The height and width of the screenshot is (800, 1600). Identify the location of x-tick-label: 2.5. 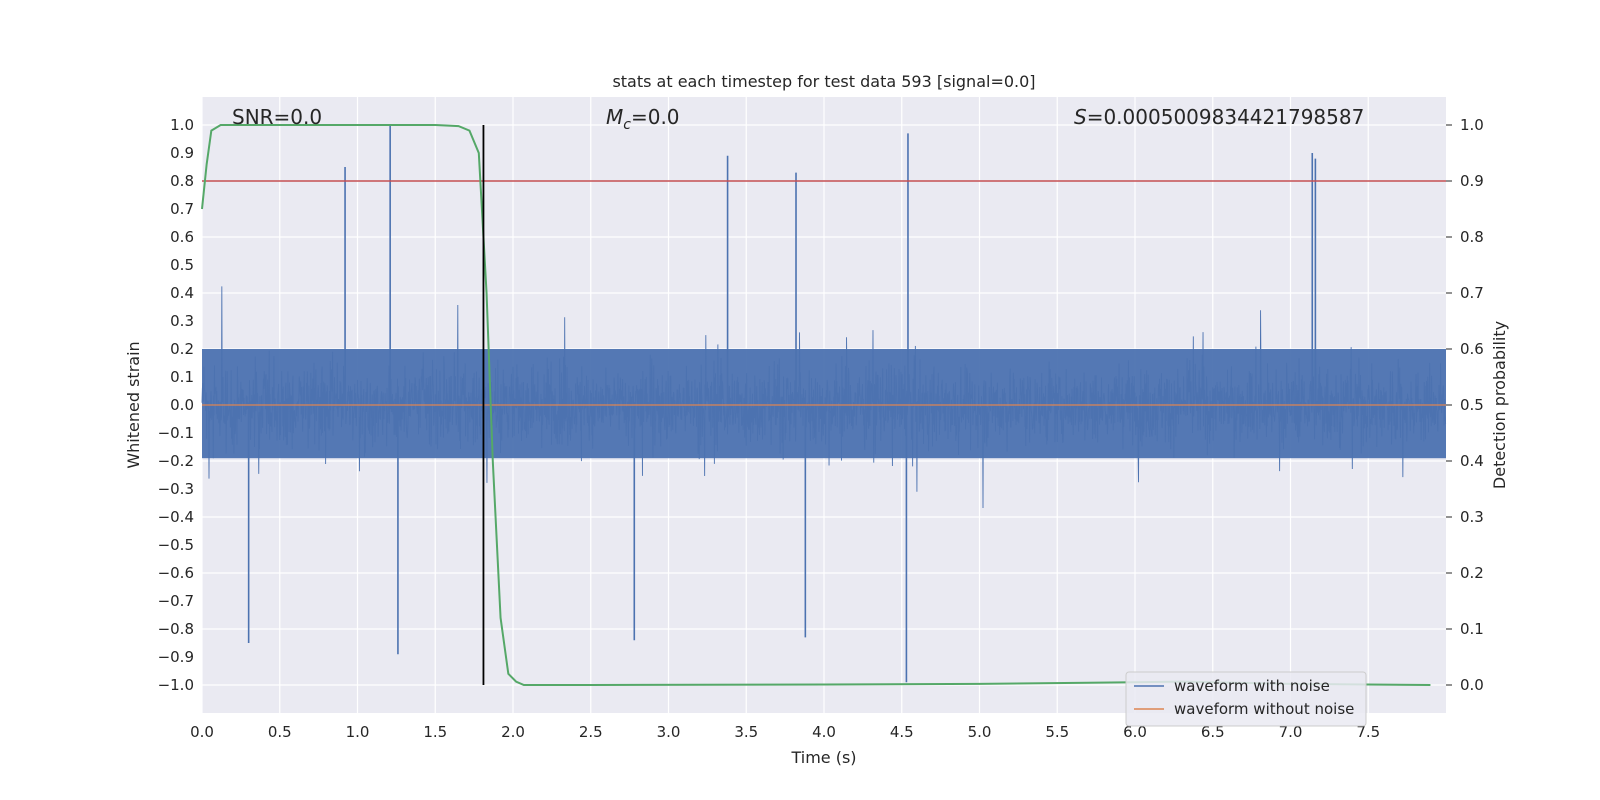
(591, 732).